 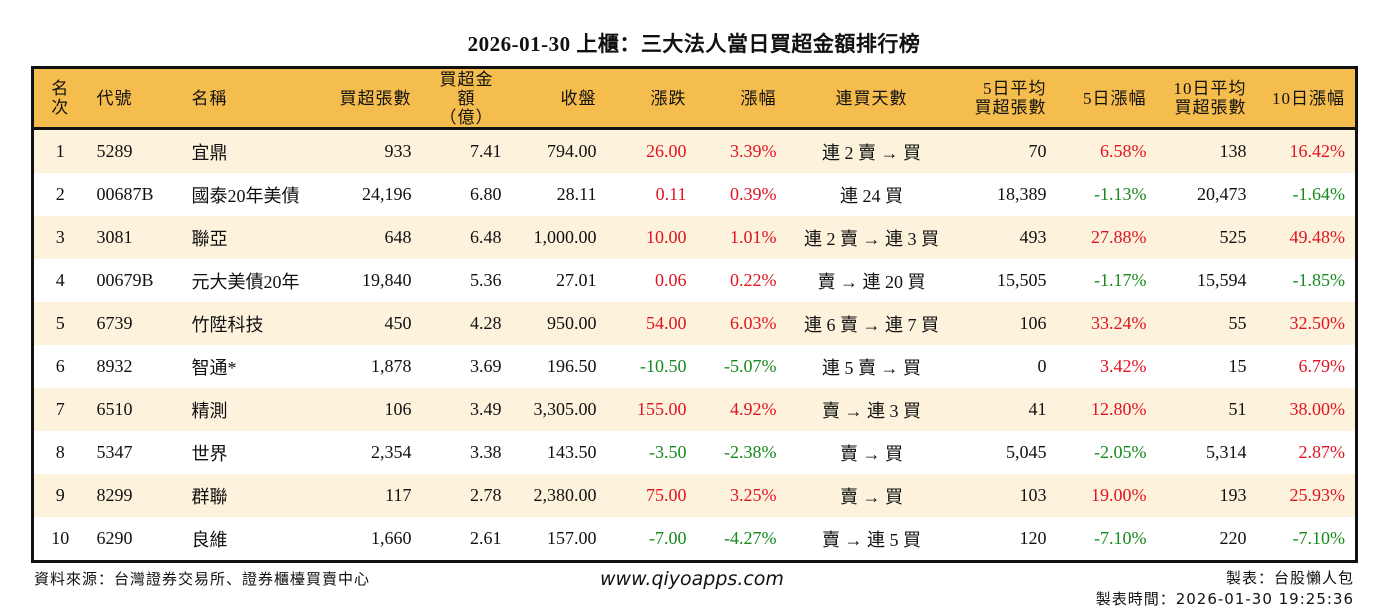 I want to click on cell-avg10-lots: 15, so click(x=1237, y=366).